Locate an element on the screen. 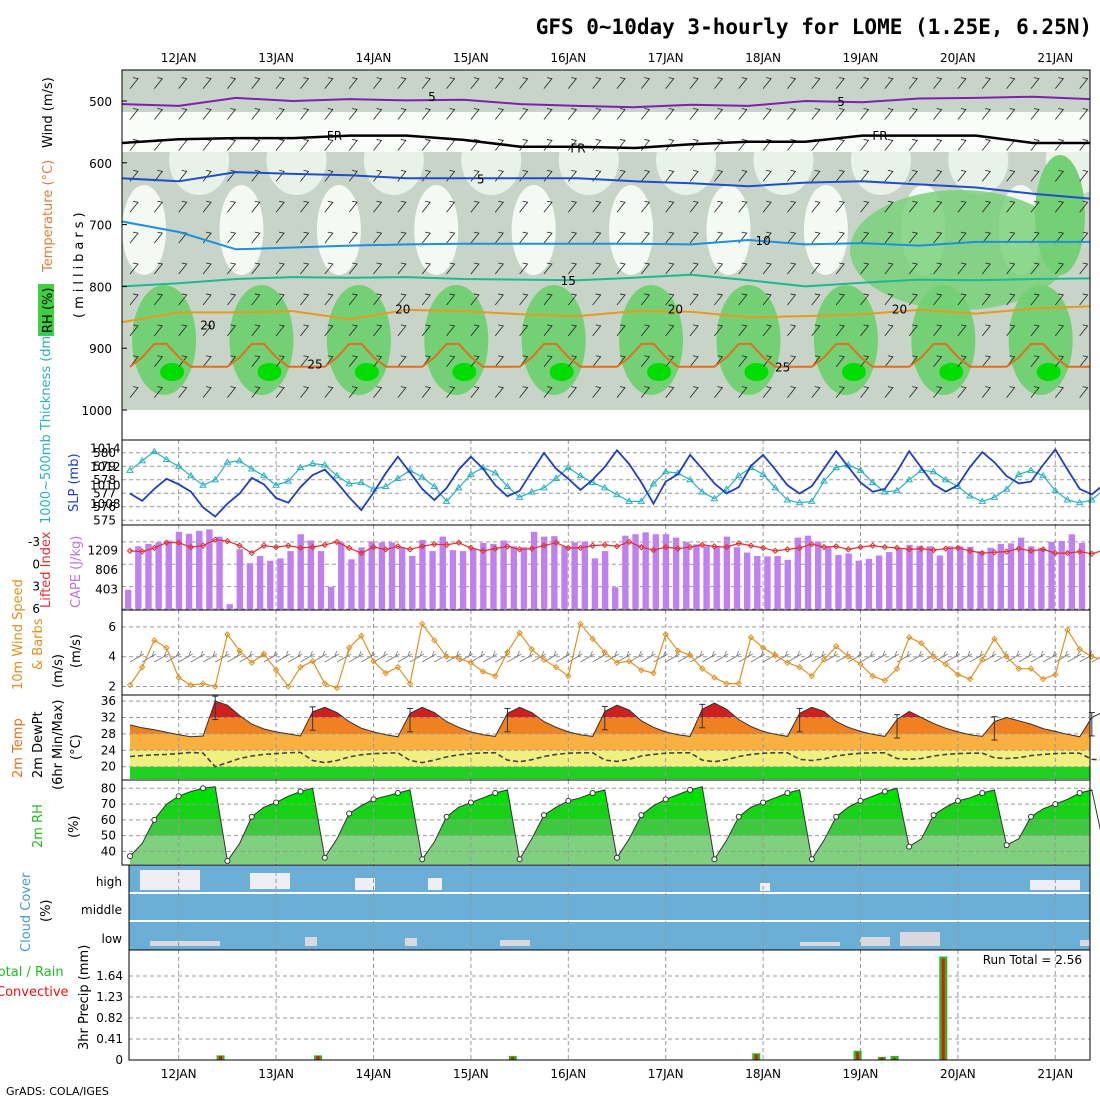  lifted-tick-label: 0 is located at coordinates (36, 564).